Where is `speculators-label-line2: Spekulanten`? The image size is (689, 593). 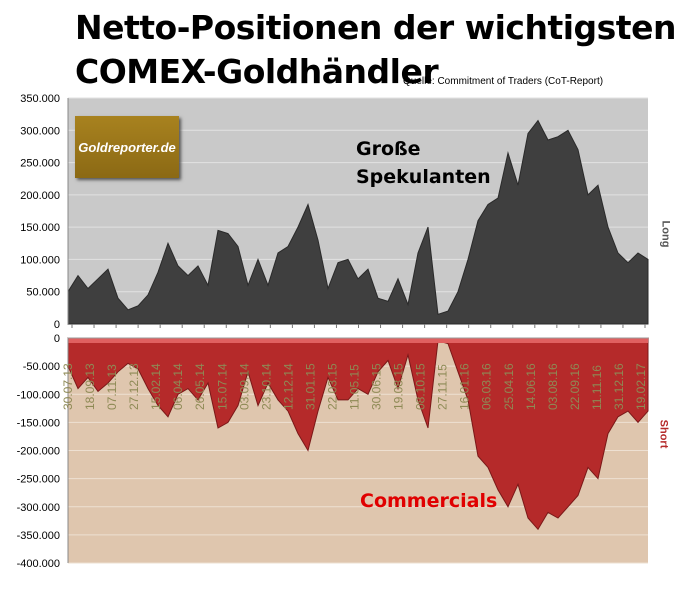 speculators-label-line2: Spekulanten is located at coordinates (423, 177).